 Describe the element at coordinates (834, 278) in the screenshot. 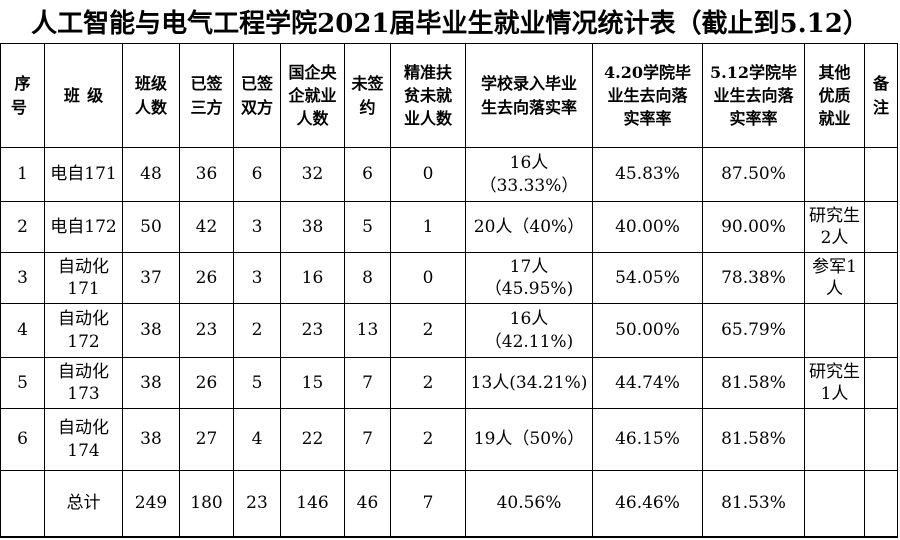

I see `table-cell: 参军1 人` at that location.